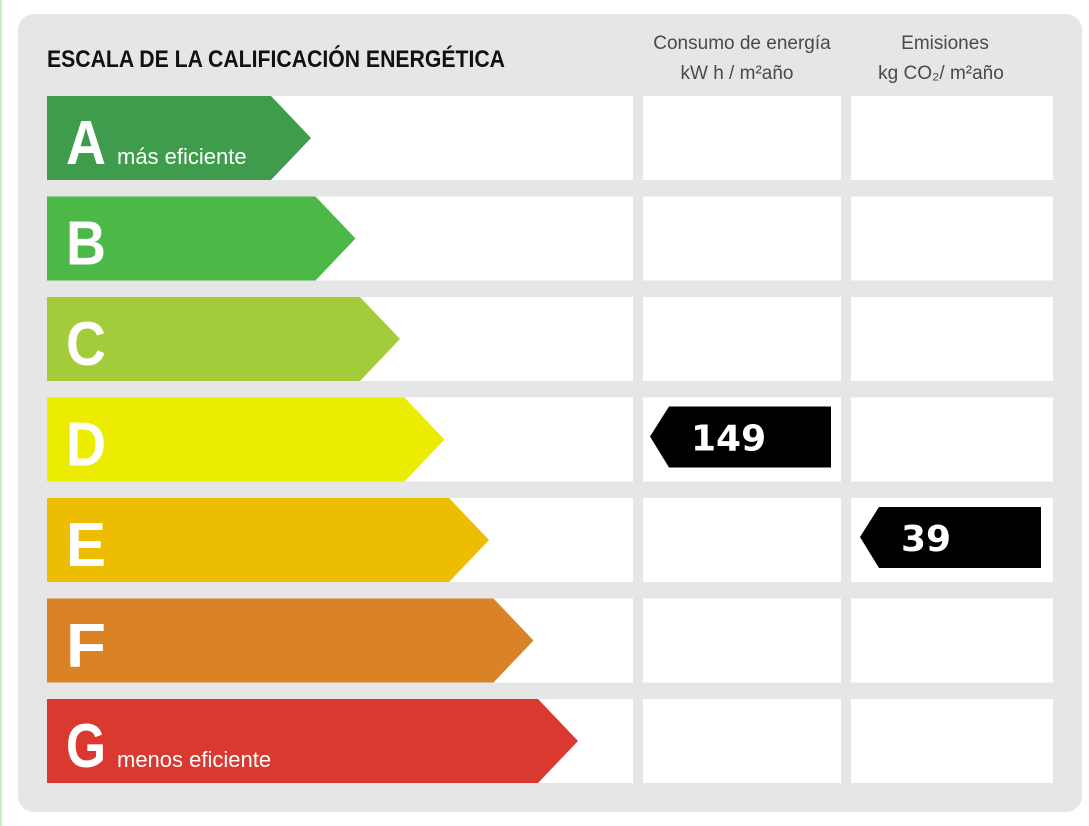 Image resolution: width=1089 pixels, height=826 pixels. What do you see at coordinates (86, 143) in the screenshot?
I see `rating-letter: A` at bounding box center [86, 143].